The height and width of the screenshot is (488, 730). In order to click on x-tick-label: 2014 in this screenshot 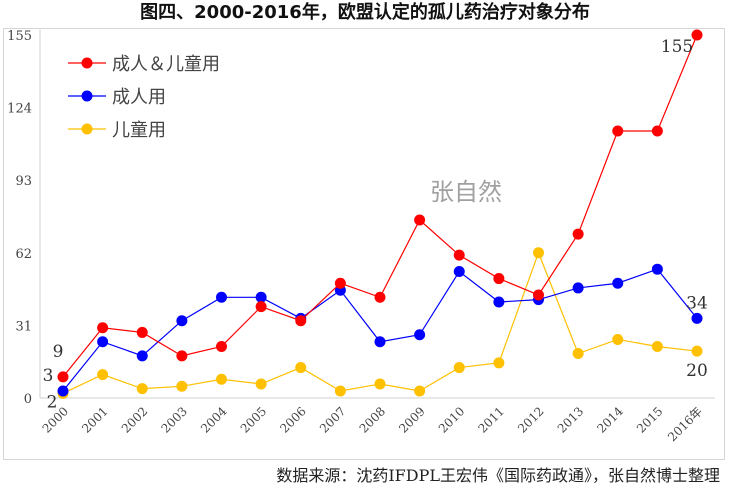, I will do `click(610, 420)`.